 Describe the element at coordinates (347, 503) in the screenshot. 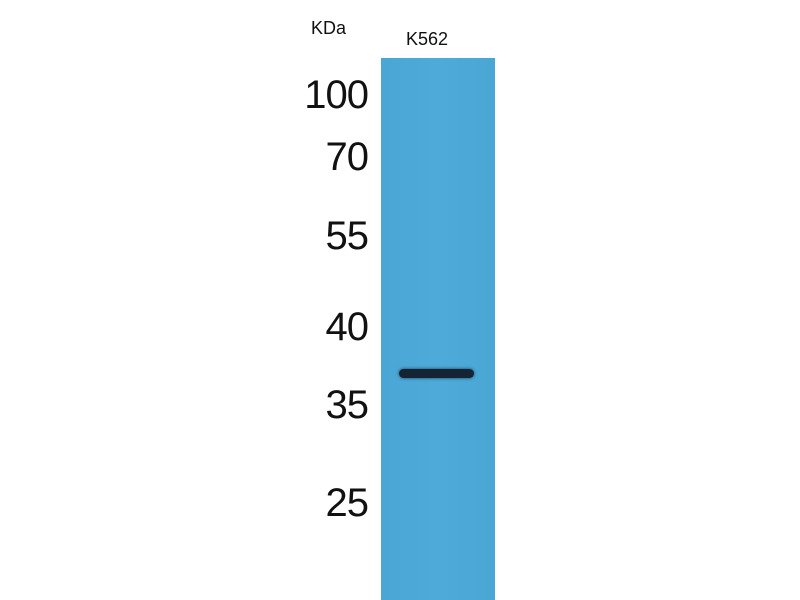

I see `marker-25: 25` at that location.